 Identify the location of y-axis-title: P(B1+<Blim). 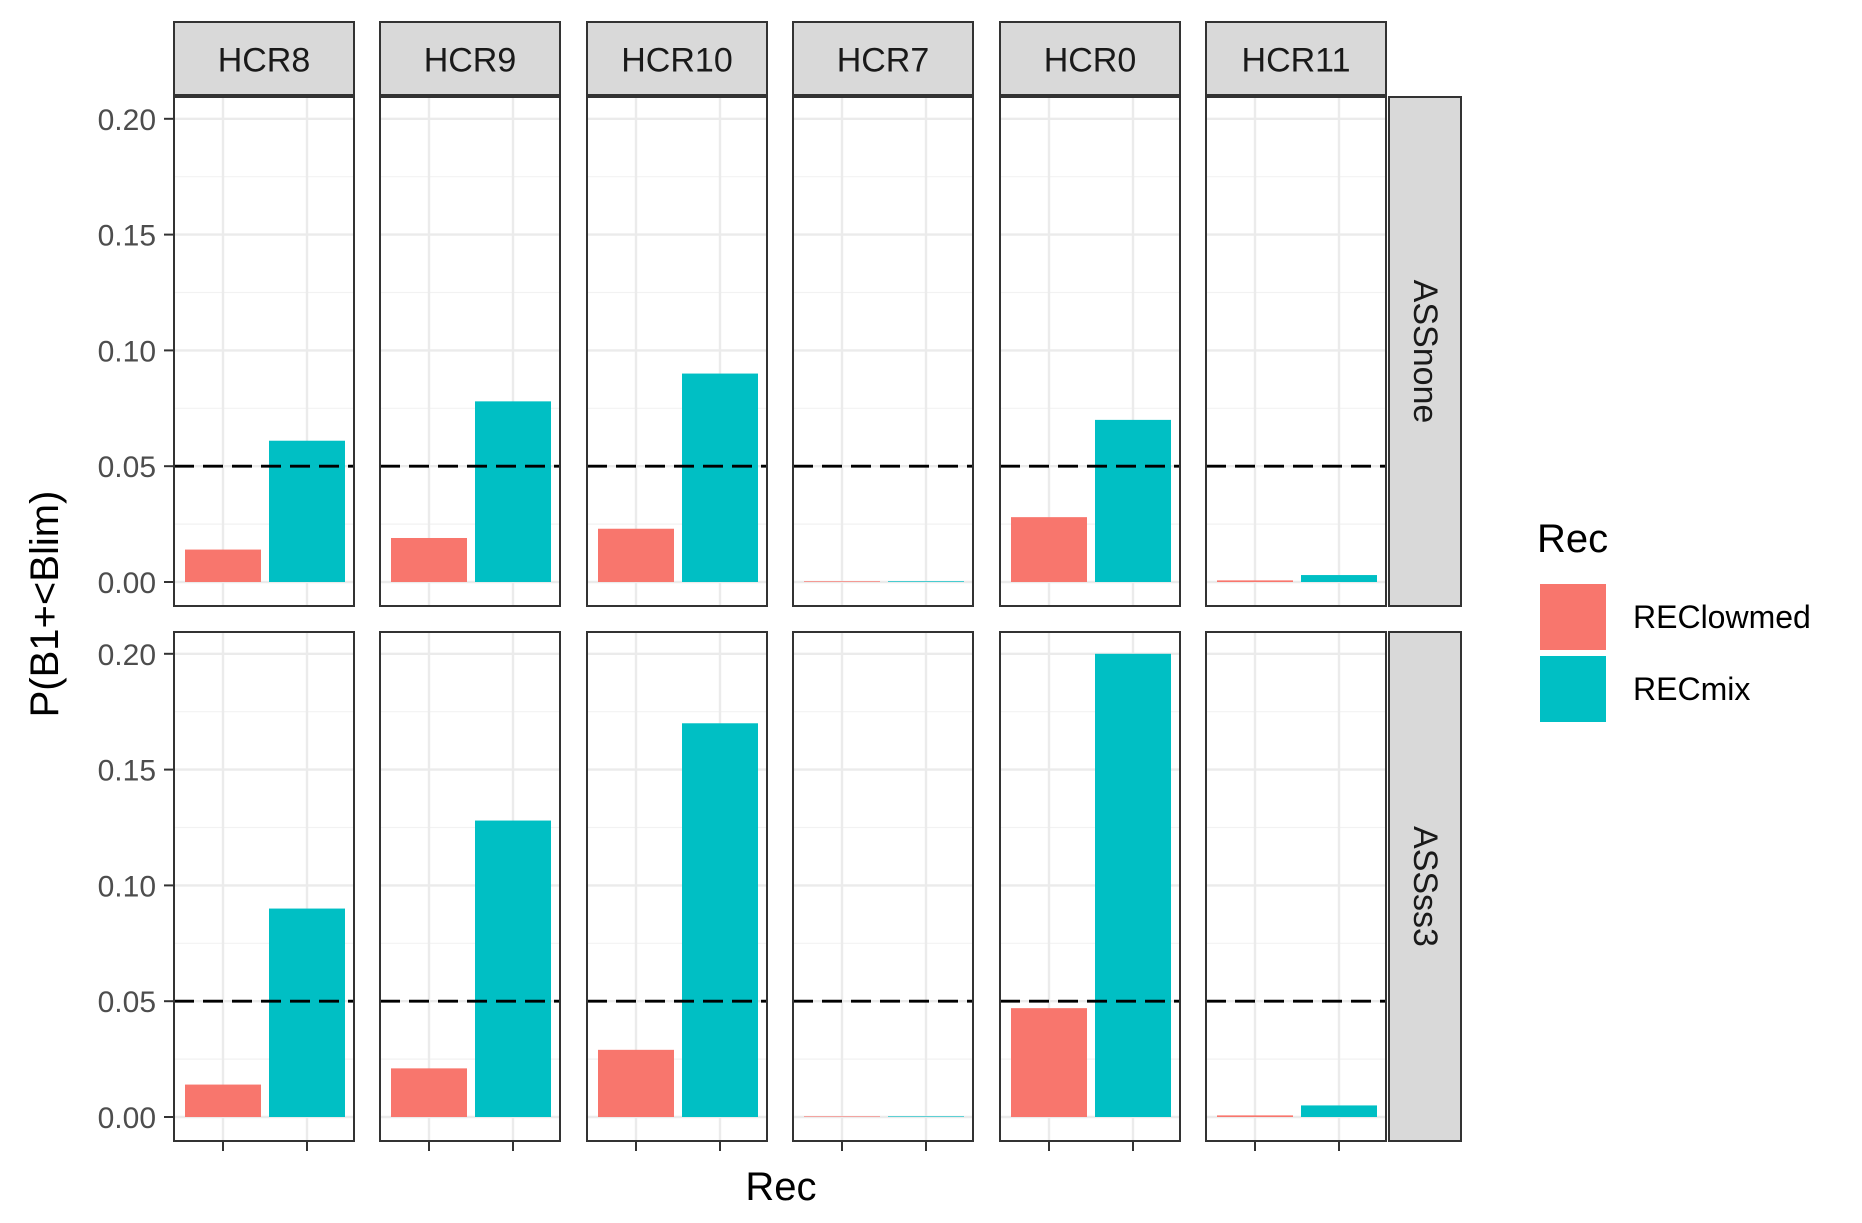
(45, 604).